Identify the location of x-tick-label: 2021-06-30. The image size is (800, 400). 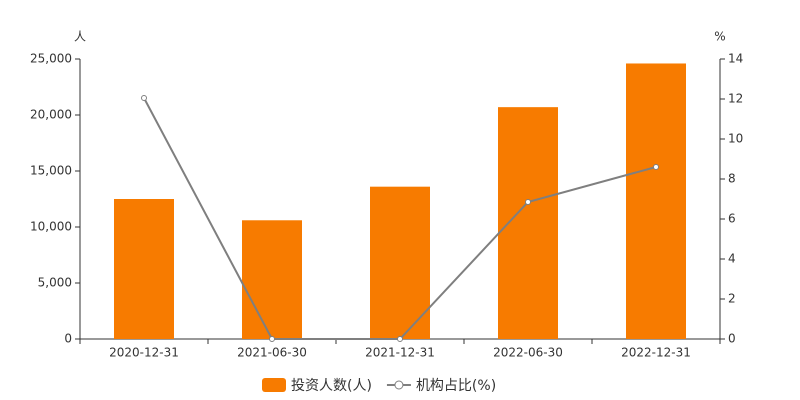
(272, 353).